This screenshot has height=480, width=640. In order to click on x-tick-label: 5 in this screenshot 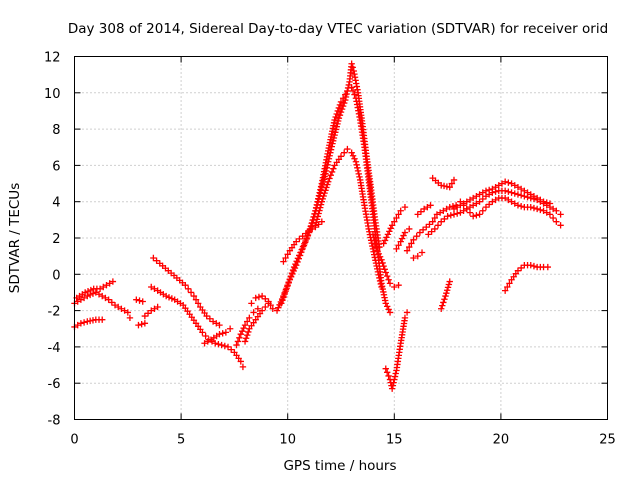, I will do `click(181, 440)`.